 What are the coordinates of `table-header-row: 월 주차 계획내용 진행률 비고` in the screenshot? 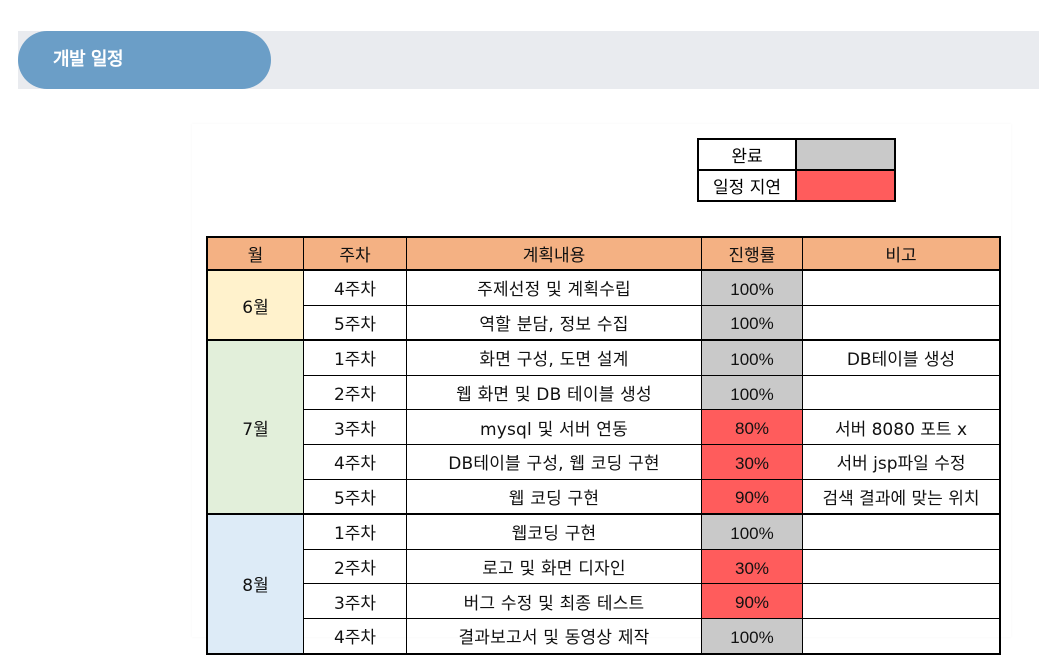 It's located at (603, 253).